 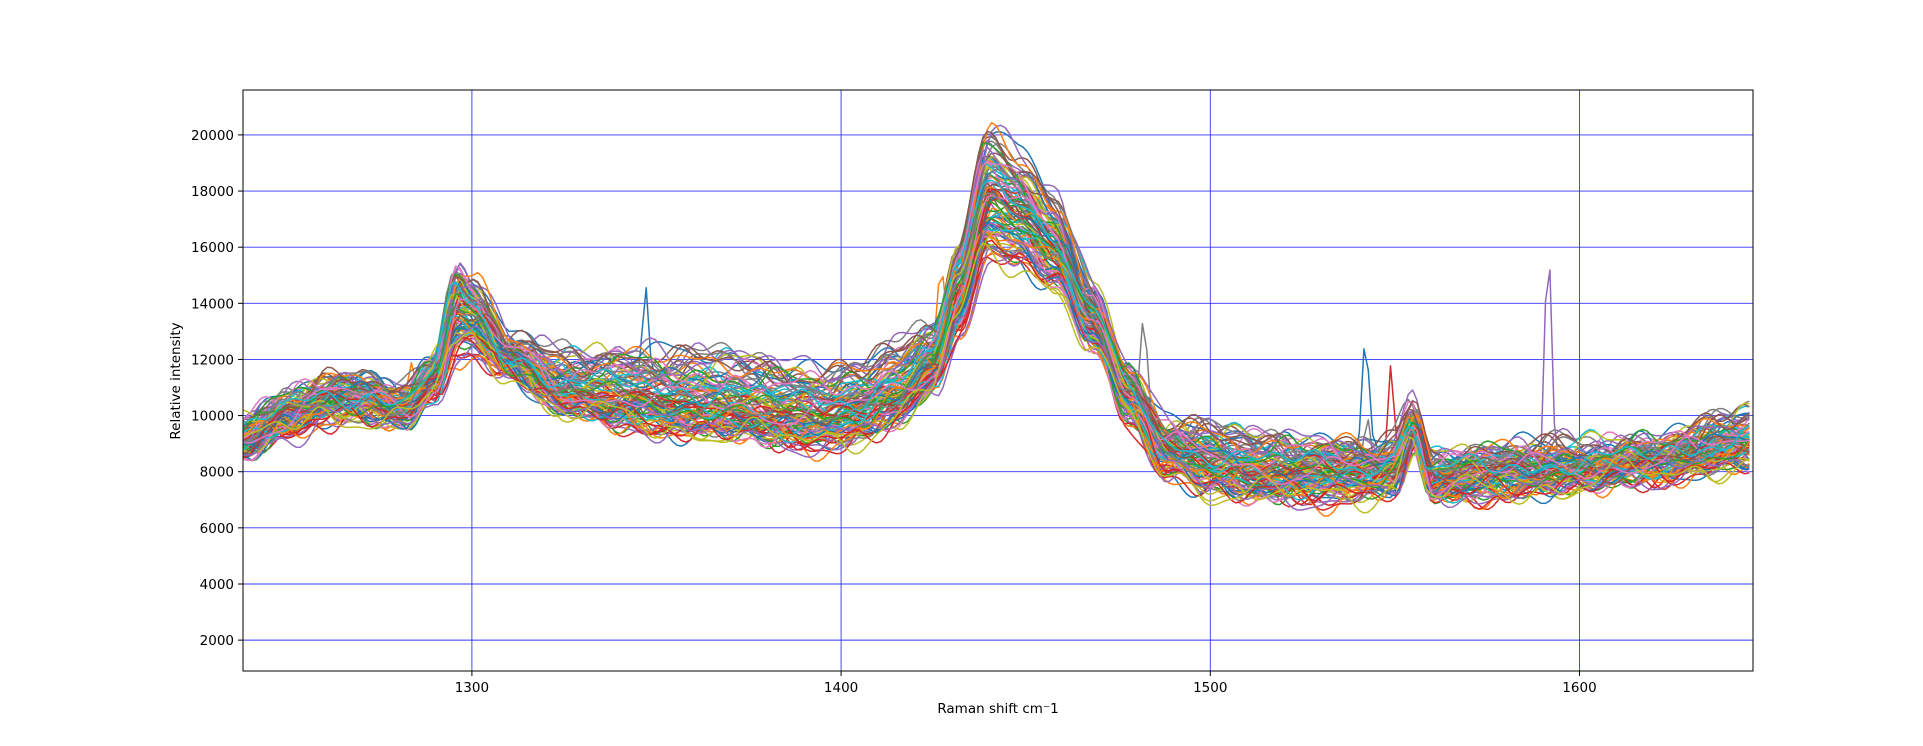 What do you see at coordinates (212, 136) in the screenshot?
I see `y-tick-label: 20000` at bounding box center [212, 136].